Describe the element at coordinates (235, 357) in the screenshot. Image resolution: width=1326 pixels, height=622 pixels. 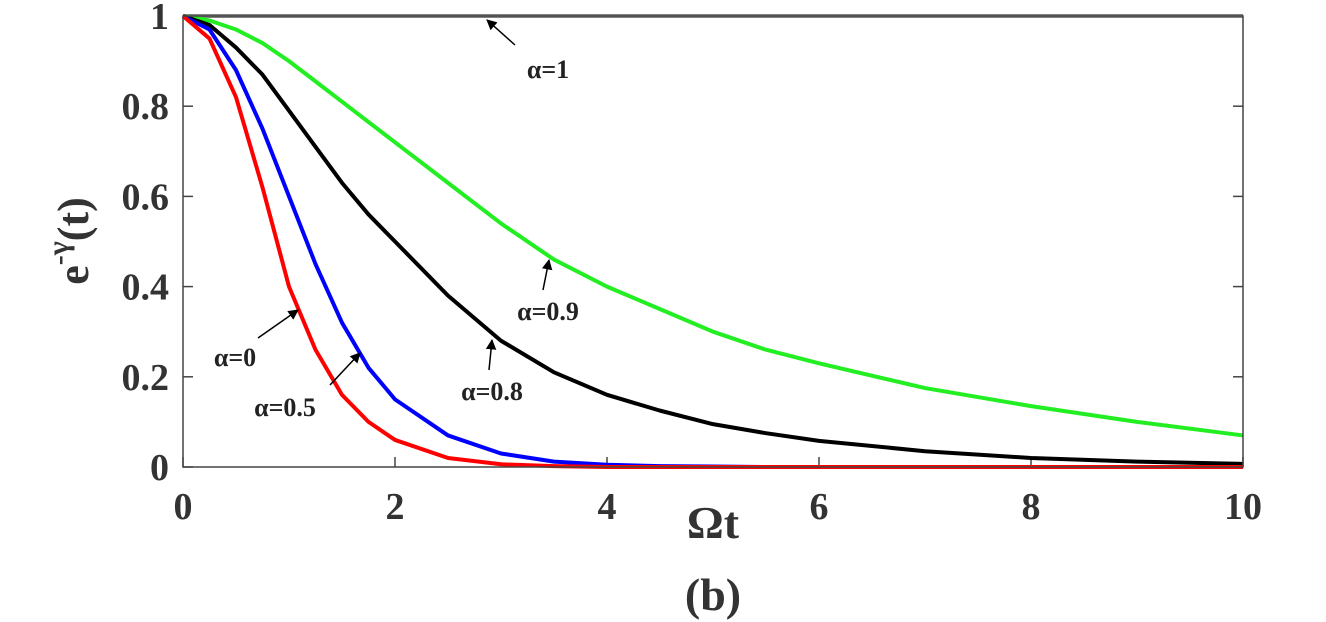
I see `series-label: α=0` at that location.